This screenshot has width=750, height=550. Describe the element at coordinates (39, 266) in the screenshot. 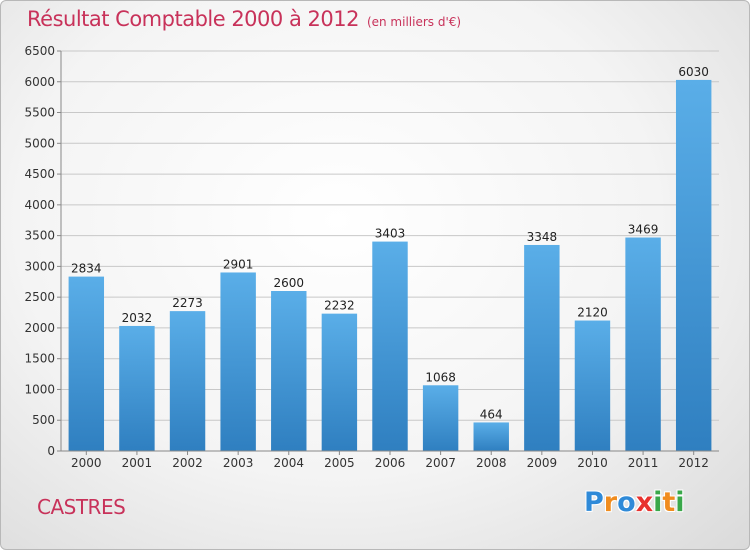

I see `y-tick-label: 3000` at that location.